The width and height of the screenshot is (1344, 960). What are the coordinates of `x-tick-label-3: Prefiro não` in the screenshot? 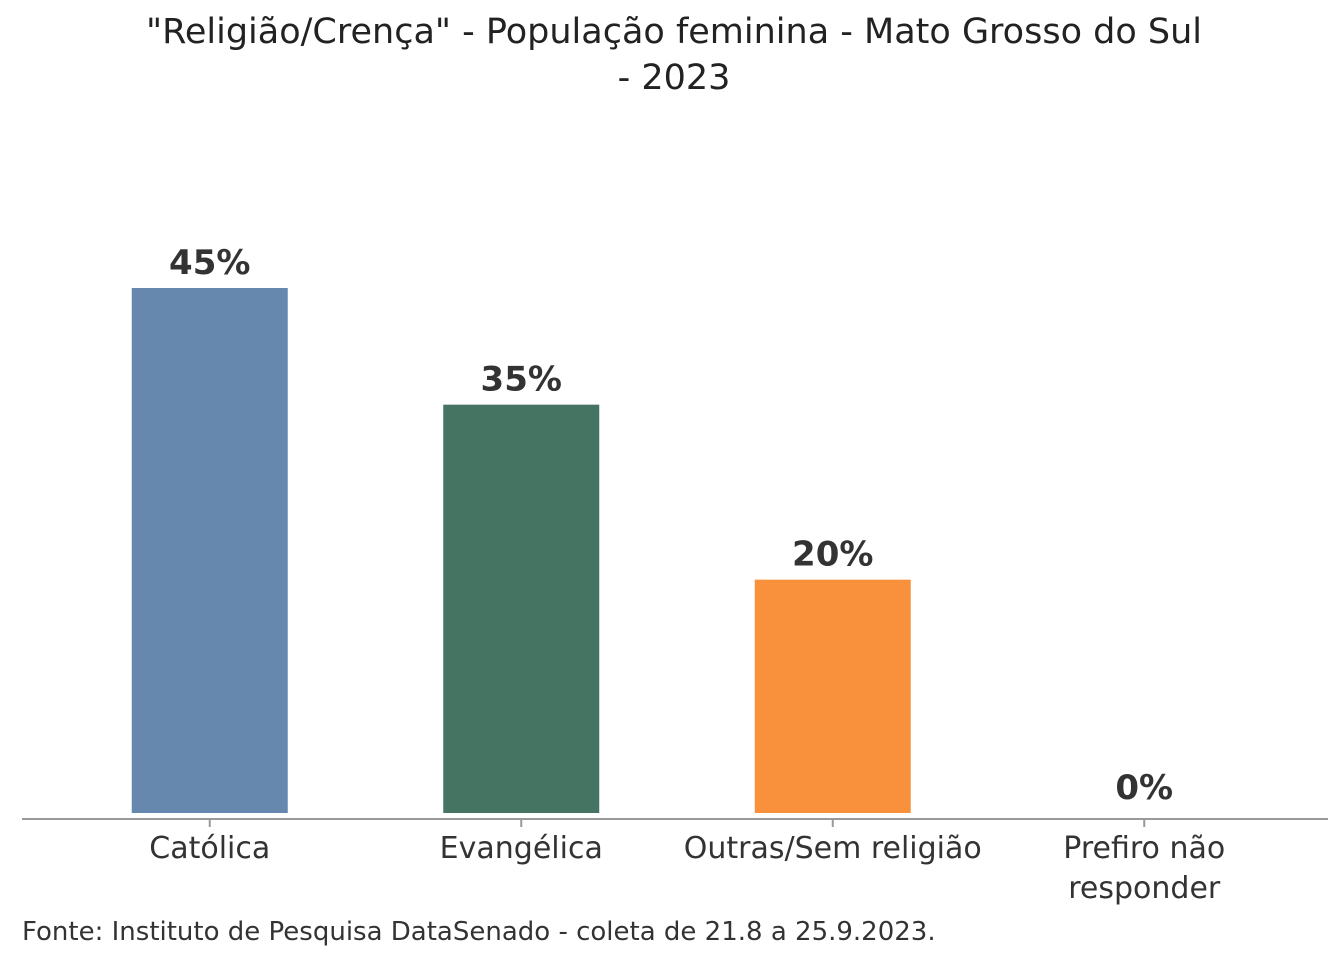 It's located at (1144, 848).